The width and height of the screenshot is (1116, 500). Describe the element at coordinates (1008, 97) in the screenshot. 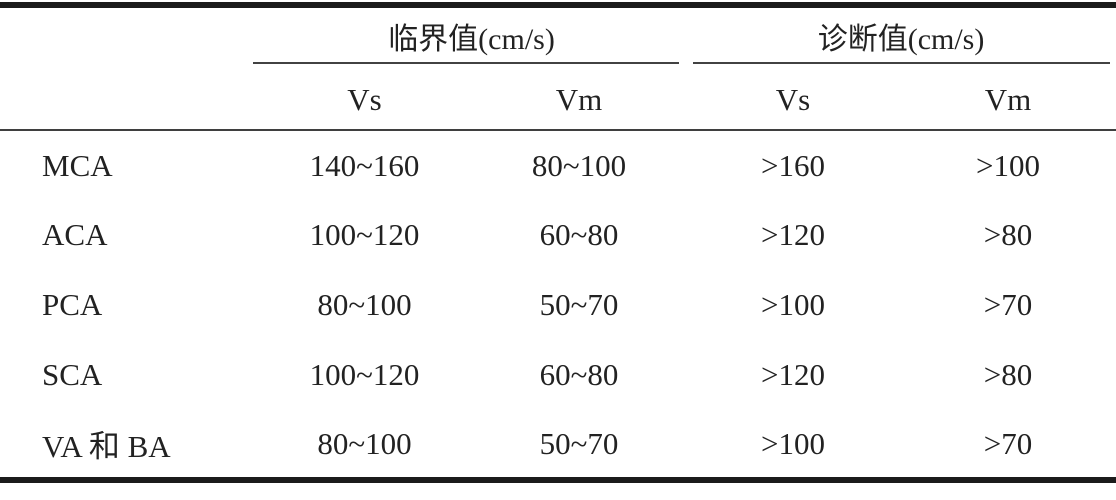

I see `sub-header-vm-diagnostic: Vm` at that location.